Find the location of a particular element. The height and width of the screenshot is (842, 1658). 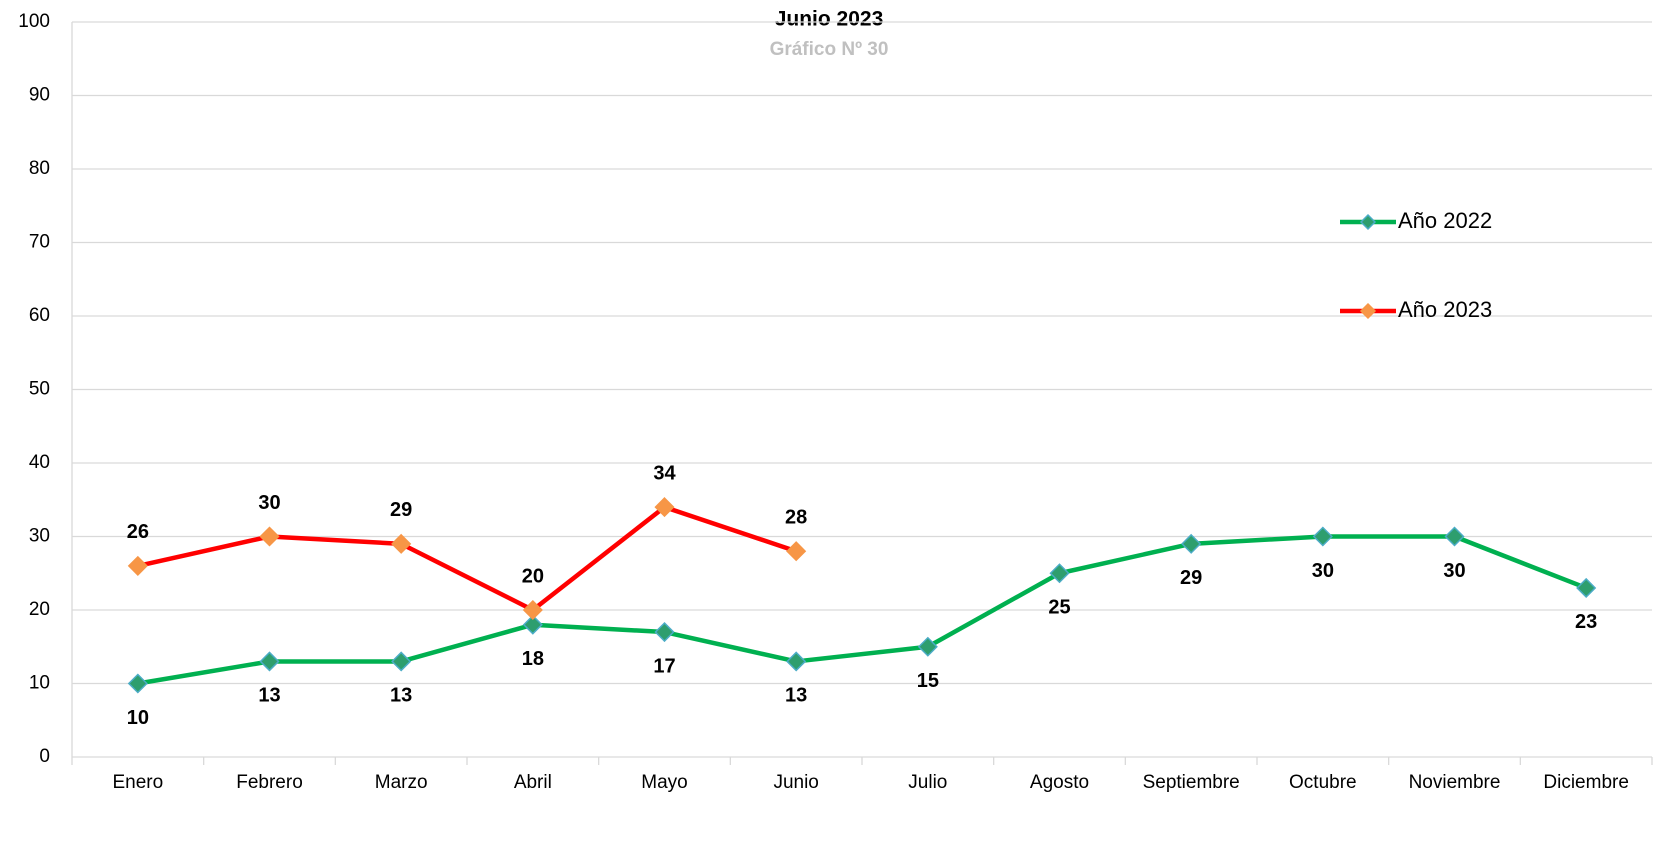

data-label: 23 is located at coordinates (1586, 622).